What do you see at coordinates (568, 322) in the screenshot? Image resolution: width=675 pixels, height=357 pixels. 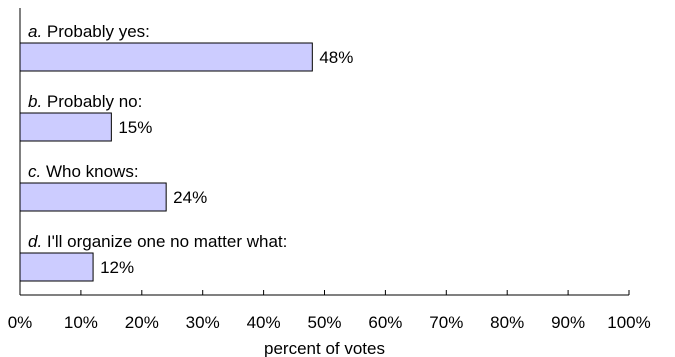 I see `x-tick-label: 90%` at bounding box center [568, 322].